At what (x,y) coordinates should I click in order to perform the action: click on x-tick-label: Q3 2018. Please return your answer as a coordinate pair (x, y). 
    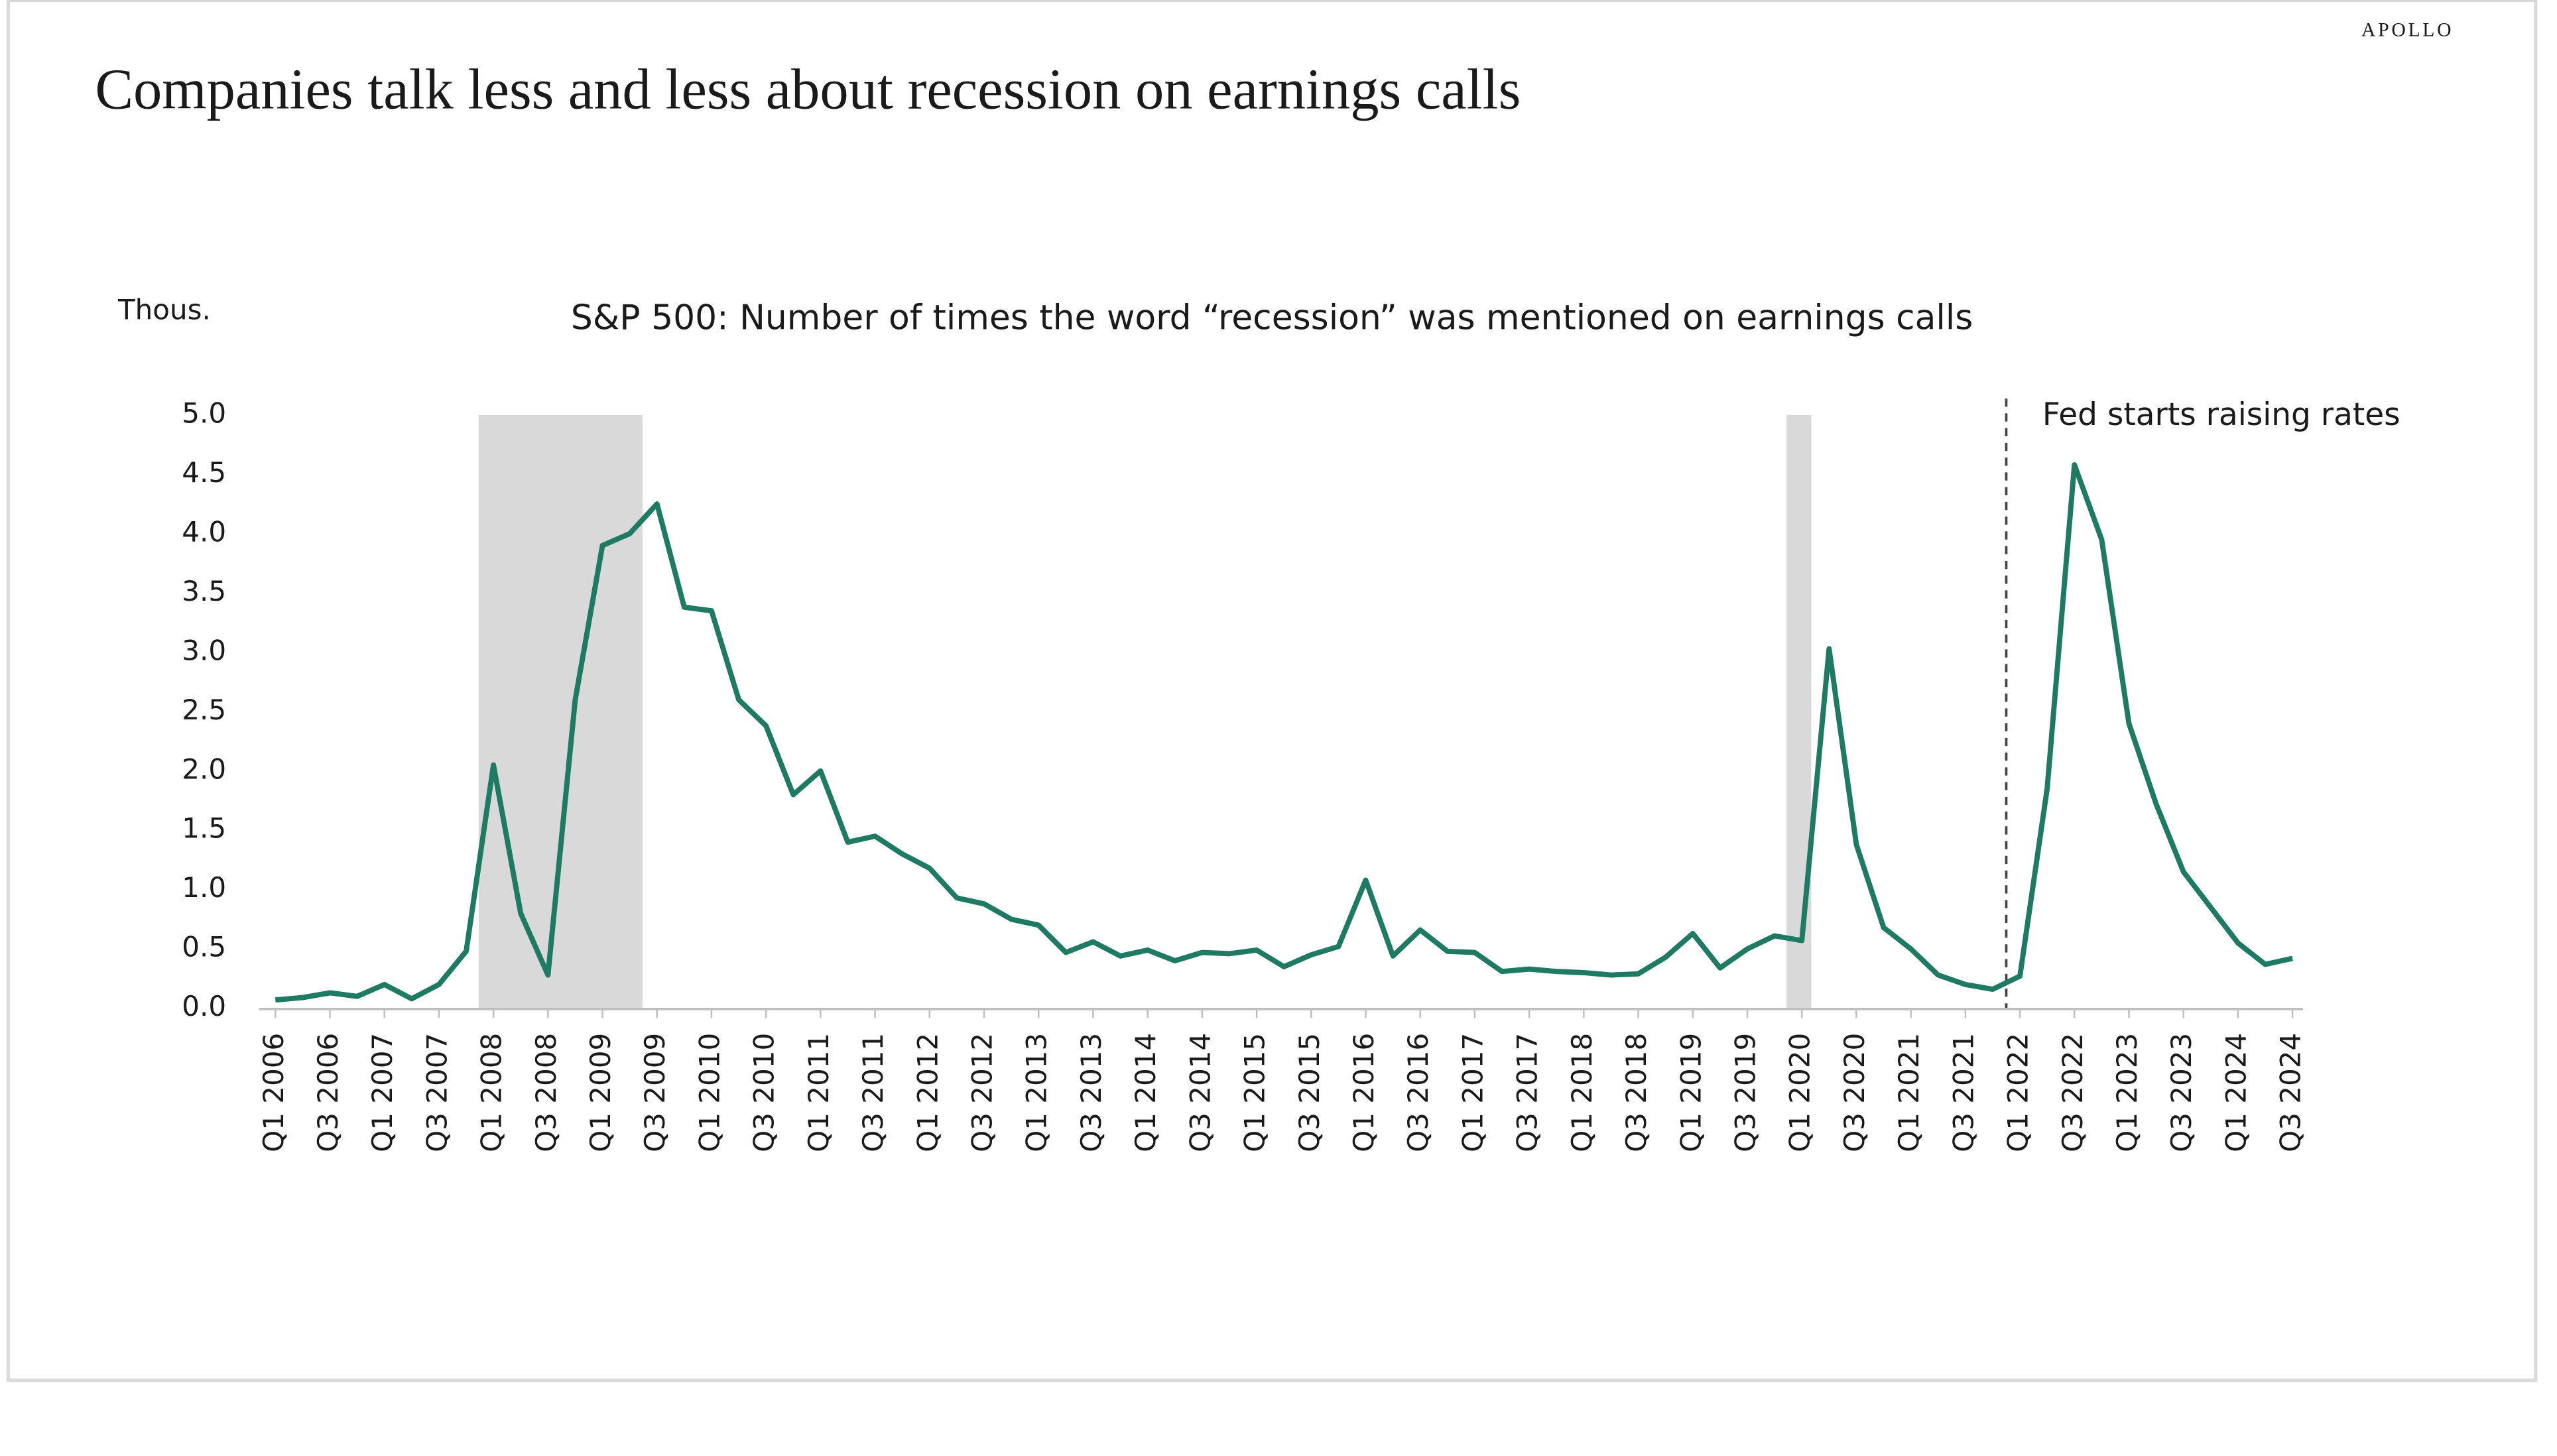
    Looking at the image, I should click on (1636, 1092).